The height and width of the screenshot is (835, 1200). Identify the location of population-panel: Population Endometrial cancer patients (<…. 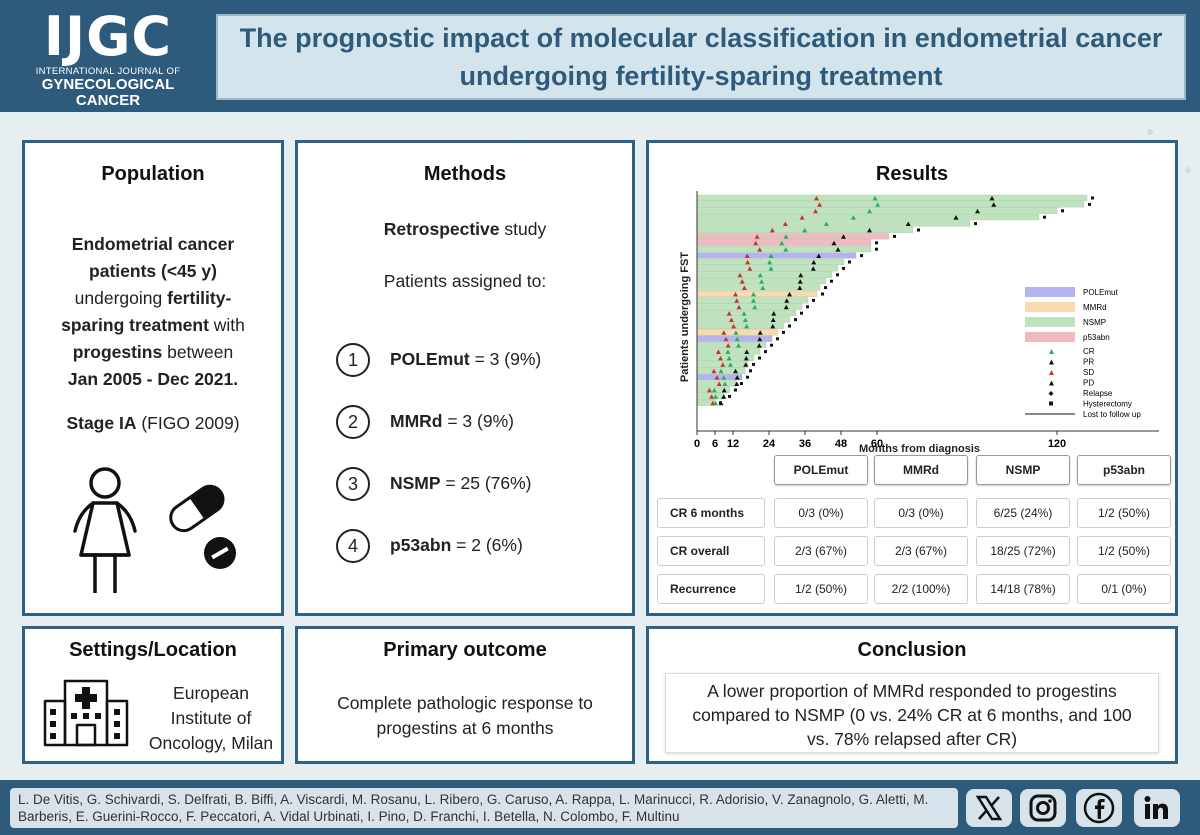
(153, 378).